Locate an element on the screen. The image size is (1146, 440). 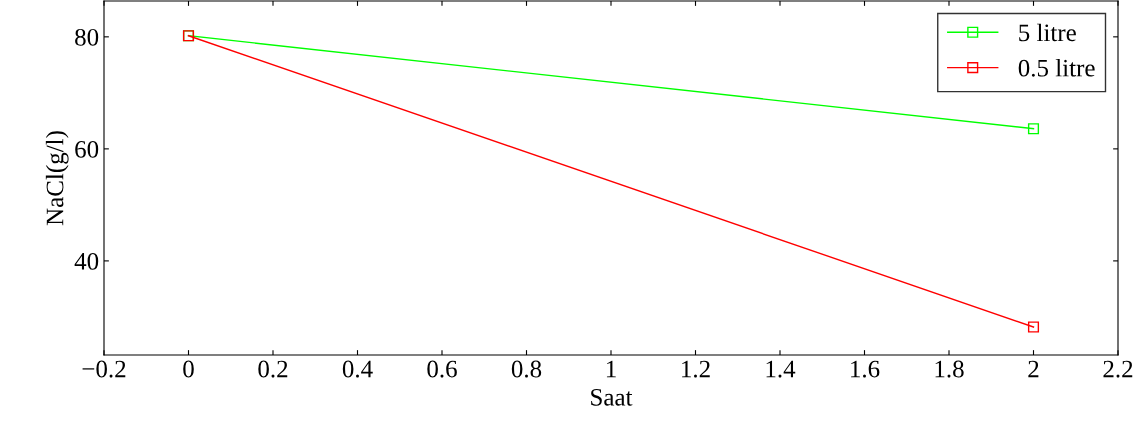
x-tick-label: 1.8 is located at coordinates (949, 369).